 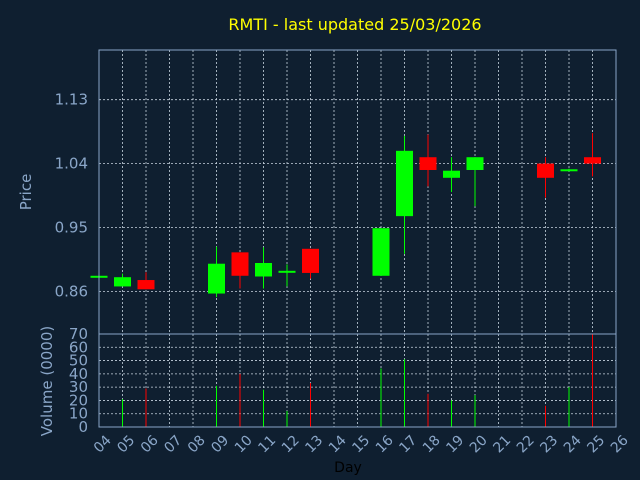 What do you see at coordinates (432, 444) in the screenshot?
I see `x-tick-label: 18` at bounding box center [432, 444].